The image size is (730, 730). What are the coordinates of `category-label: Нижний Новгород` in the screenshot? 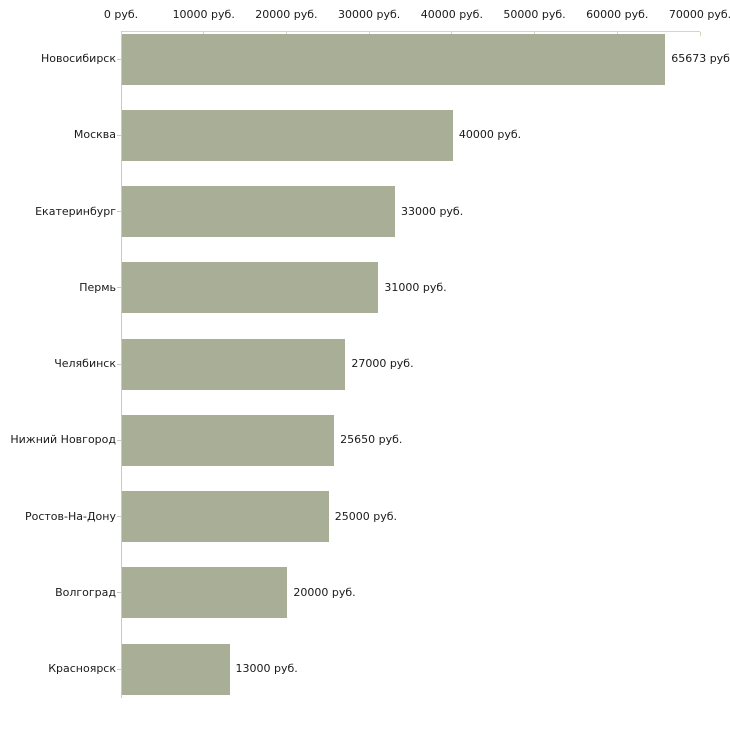 It's located at (63, 440).